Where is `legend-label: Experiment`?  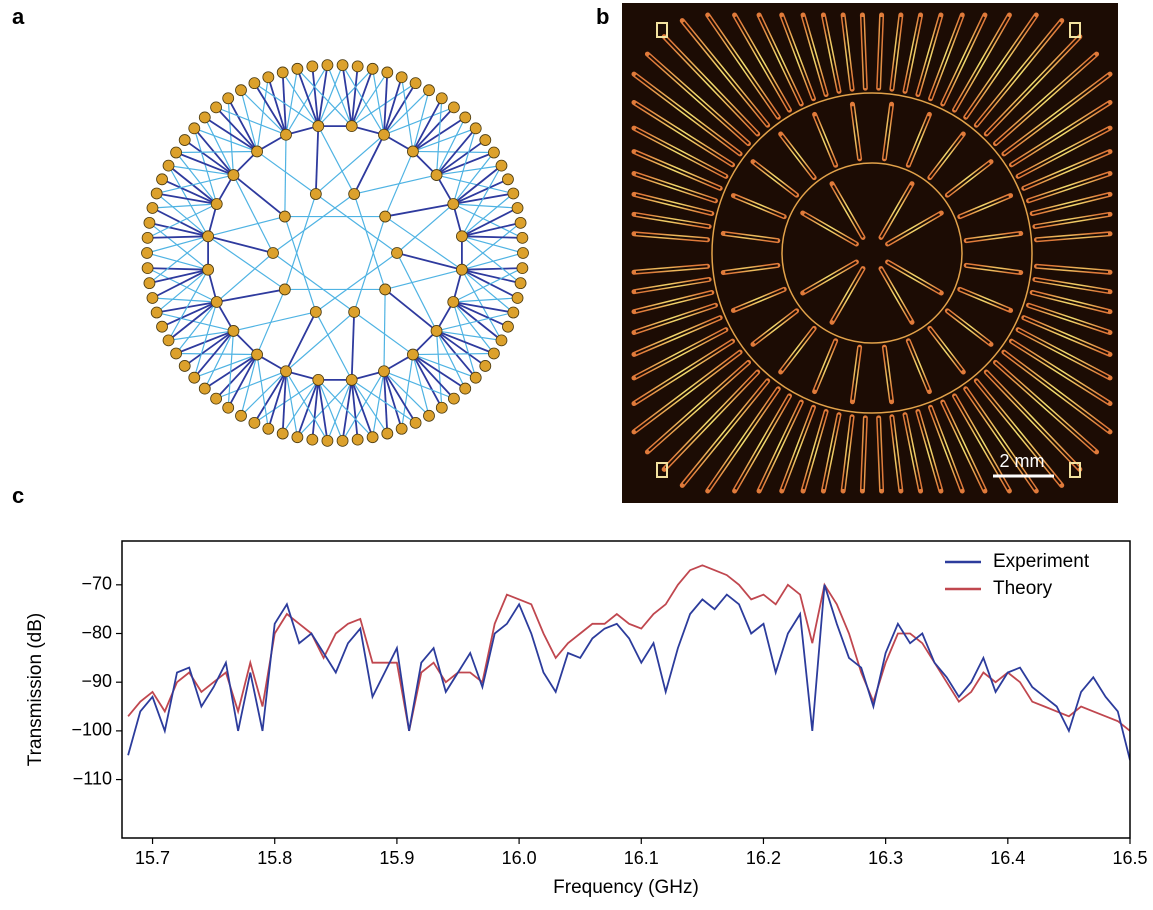
legend-label: Experiment is located at coordinates (1041, 561).